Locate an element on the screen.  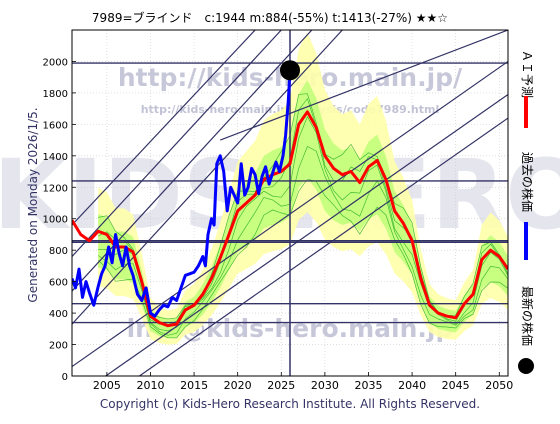
y-tick-label: 1200 is located at coordinates (55, 188).